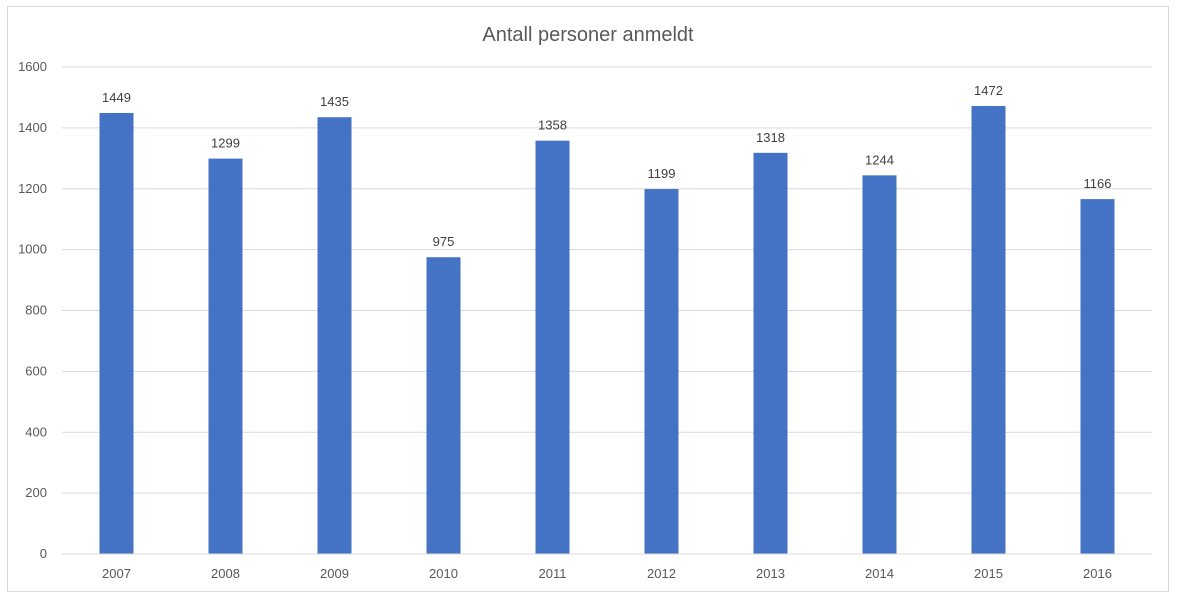 The width and height of the screenshot is (1177, 600). I want to click on x-tick-label: 2015, so click(988, 573).